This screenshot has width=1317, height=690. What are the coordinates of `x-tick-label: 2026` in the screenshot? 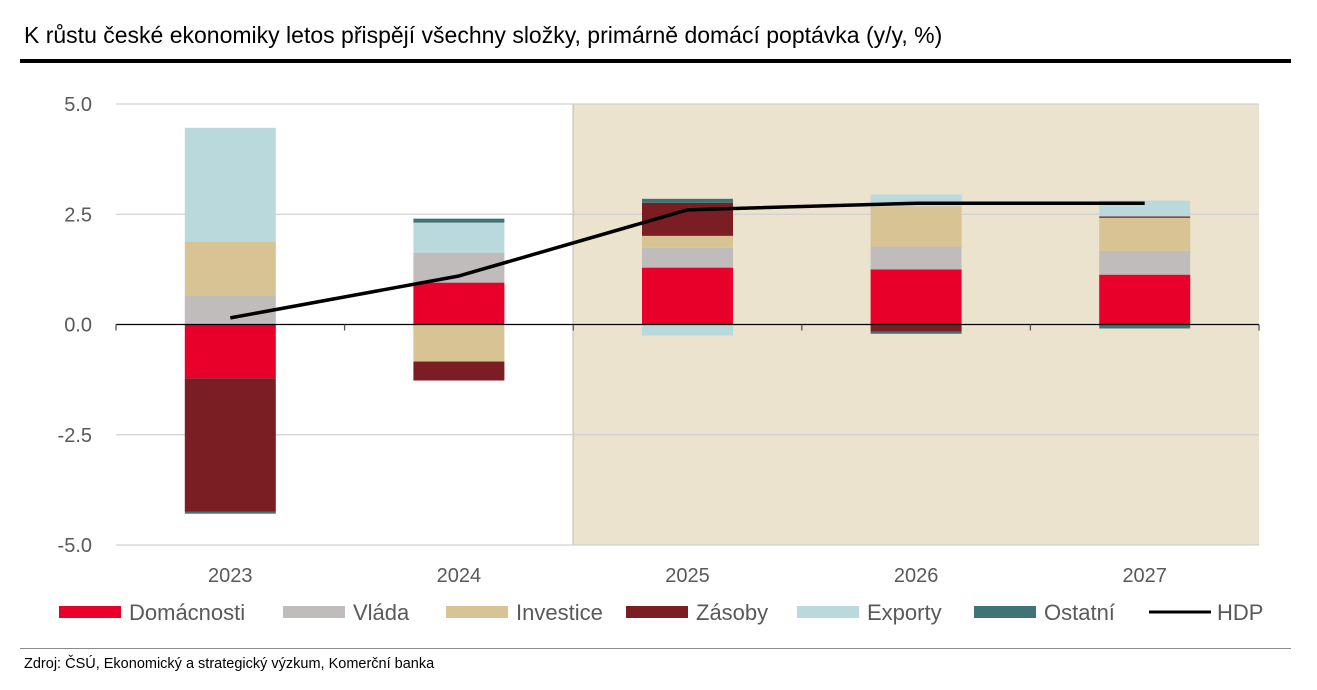 It's located at (916, 576).